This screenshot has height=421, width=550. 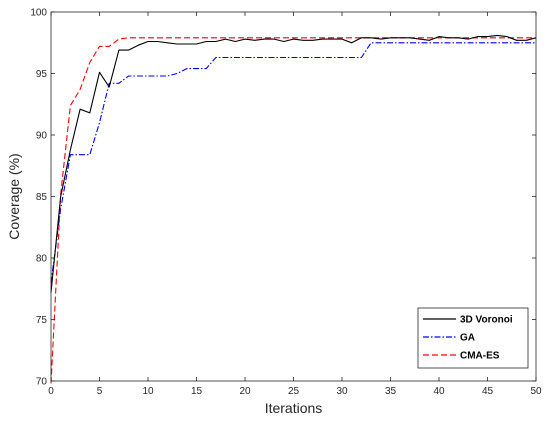 What do you see at coordinates (391, 391) in the screenshot?
I see `x-tick-label: 35` at bounding box center [391, 391].